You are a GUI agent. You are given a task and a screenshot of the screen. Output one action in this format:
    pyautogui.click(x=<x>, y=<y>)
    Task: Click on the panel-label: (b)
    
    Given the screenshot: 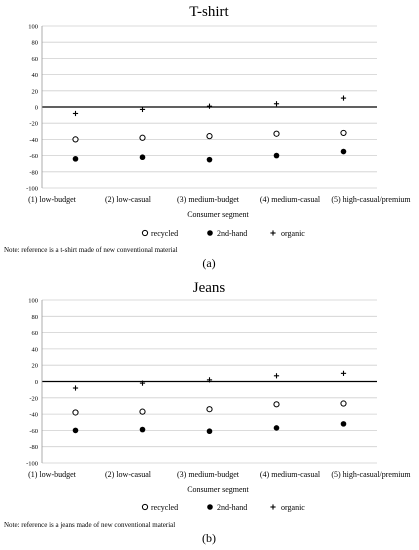 What is the action you would take?
    pyautogui.click(x=209, y=538)
    